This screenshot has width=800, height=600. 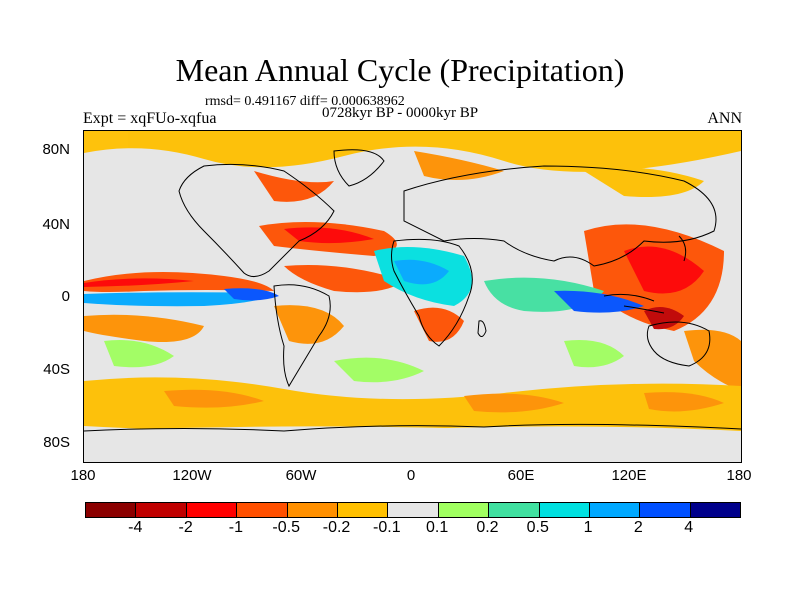 What do you see at coordinates (724, 118) in the screenshot?
I see `season-label: ANN` at bounding box center [724, 118].